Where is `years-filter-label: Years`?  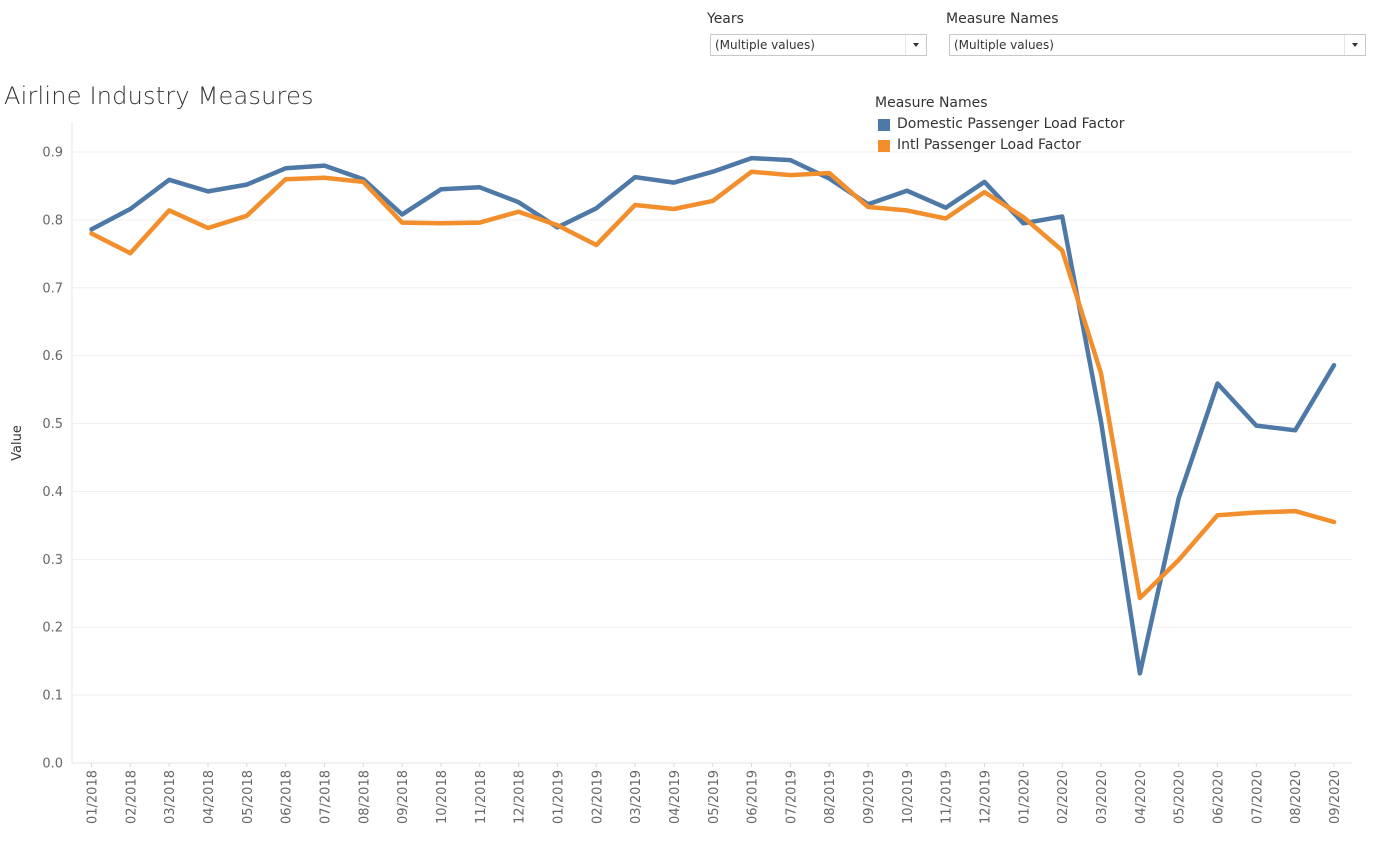
years-filter-label: Years is located at coordinates (725, 19).